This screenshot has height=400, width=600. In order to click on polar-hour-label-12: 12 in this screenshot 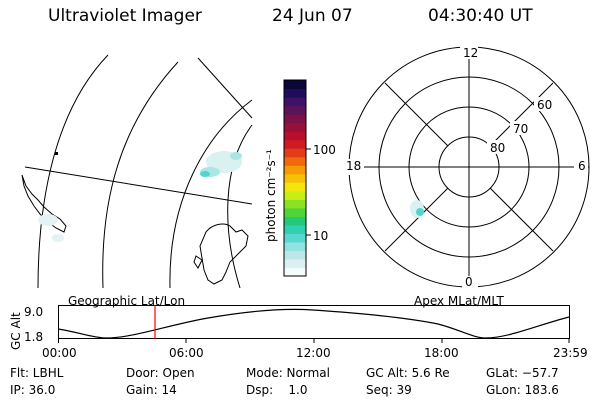, I will do `click(471, 53)`.